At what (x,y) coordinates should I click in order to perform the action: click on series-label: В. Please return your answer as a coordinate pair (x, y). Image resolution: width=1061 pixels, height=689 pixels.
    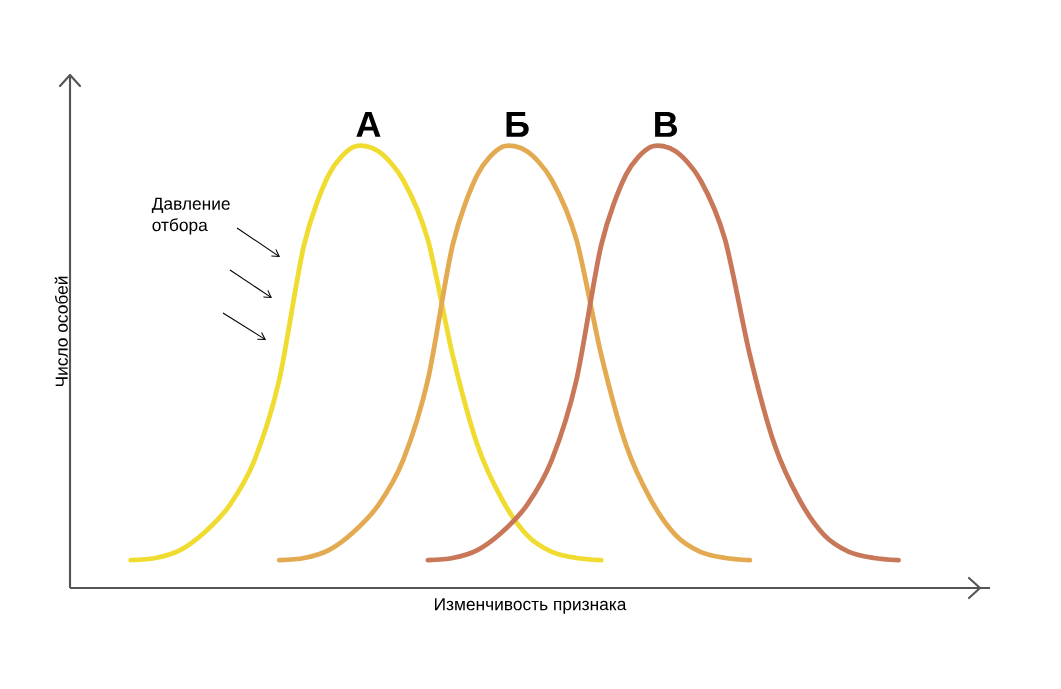
    Looking at the image, I should click on (666, 124).